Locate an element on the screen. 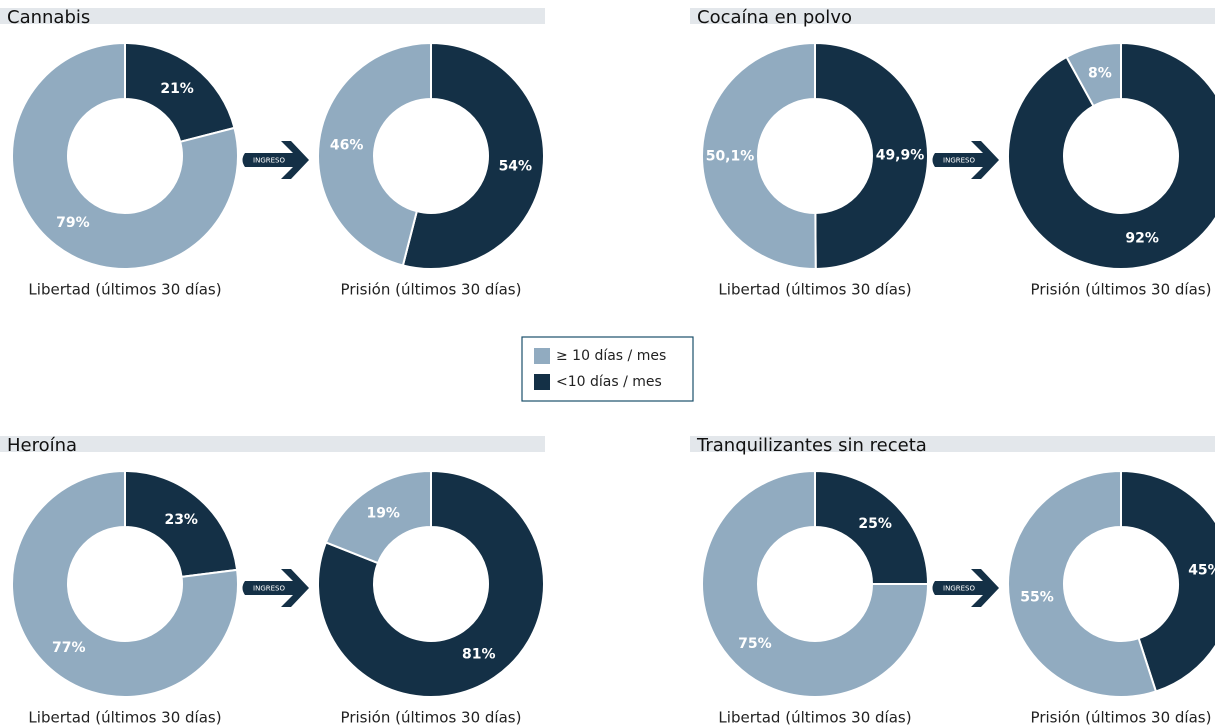 This screenshot has height=728, width=1215. panel-title: Heroína is located at coordinates (42, 445).